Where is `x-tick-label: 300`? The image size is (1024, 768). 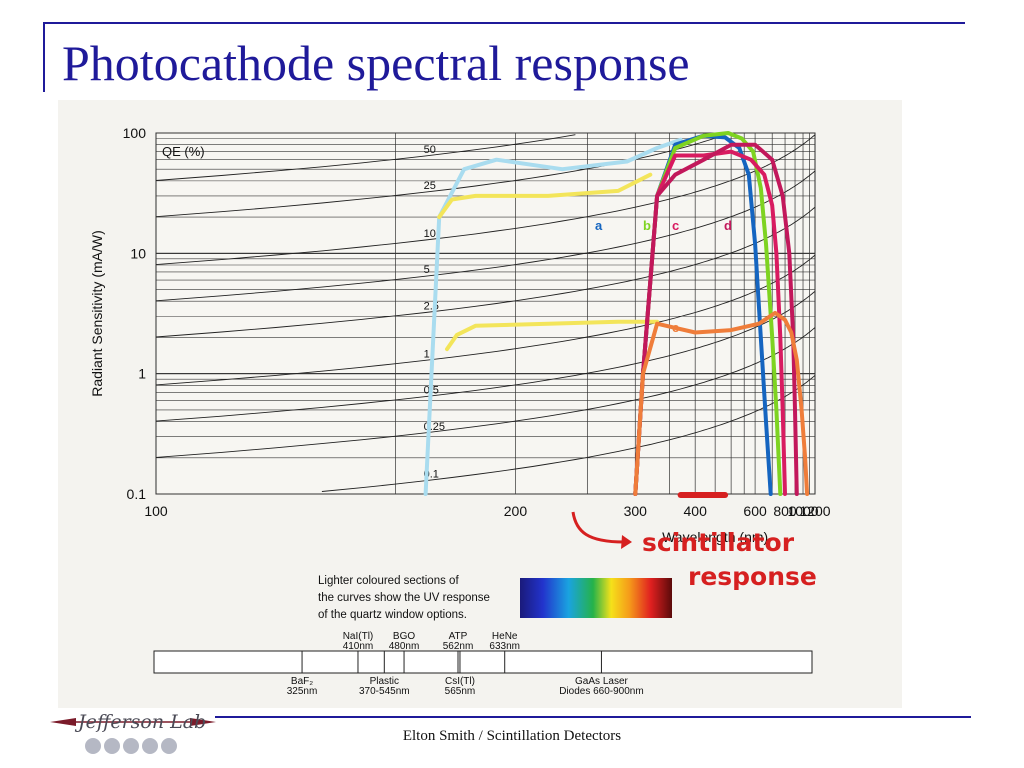
x-tick-label: 300 is located at coordinates (636, 511).